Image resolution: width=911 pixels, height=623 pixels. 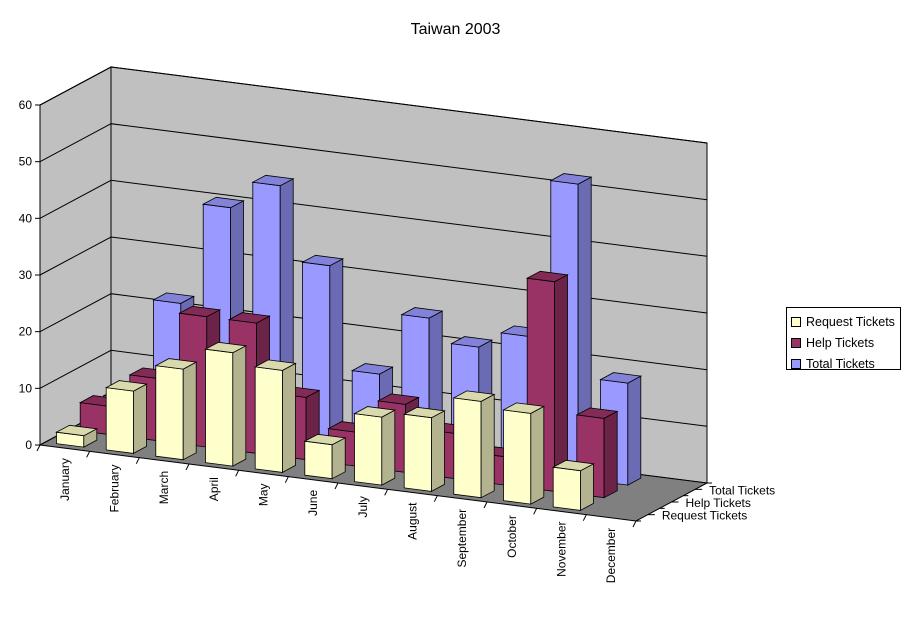 I want to click on category-label: August, so click(x=413, y=521).